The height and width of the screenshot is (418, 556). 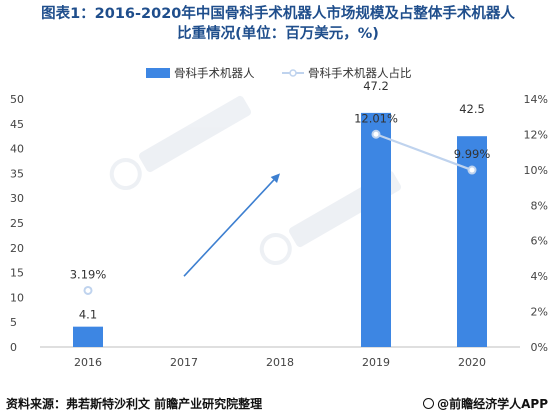 I want to click on y-left-tick-45: 45, so click(x=17, y=124).